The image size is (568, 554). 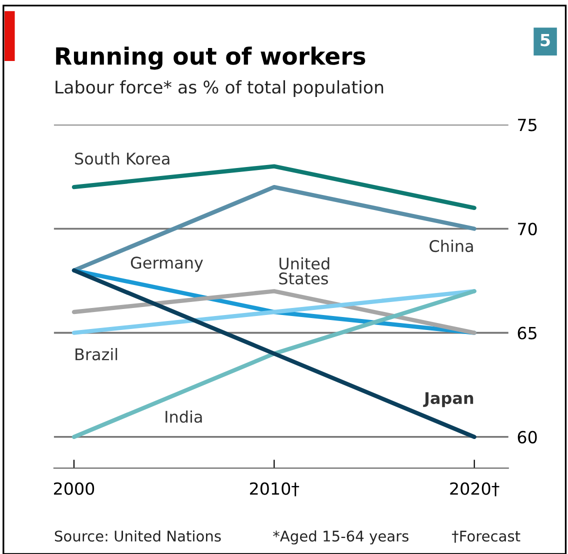 I want to click on series-label: China, so click(x=451, y=246).